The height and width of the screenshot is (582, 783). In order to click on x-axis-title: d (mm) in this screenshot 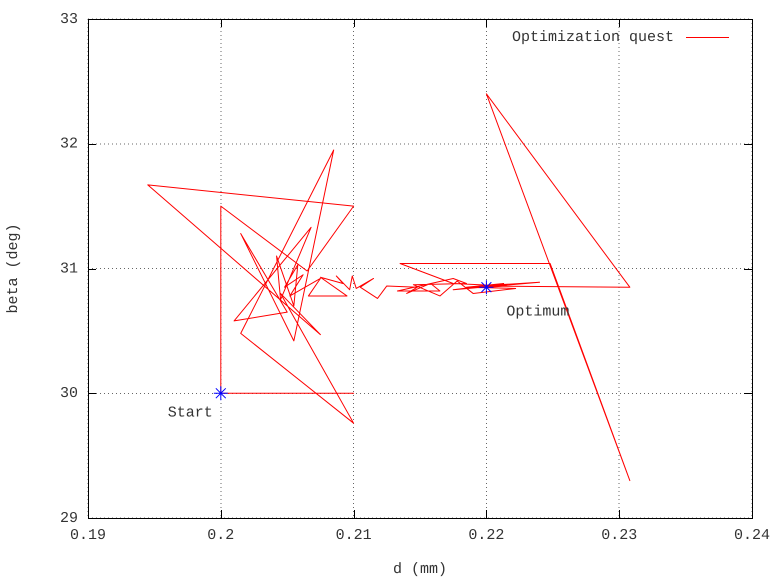, I will do `click(420, 569)`.